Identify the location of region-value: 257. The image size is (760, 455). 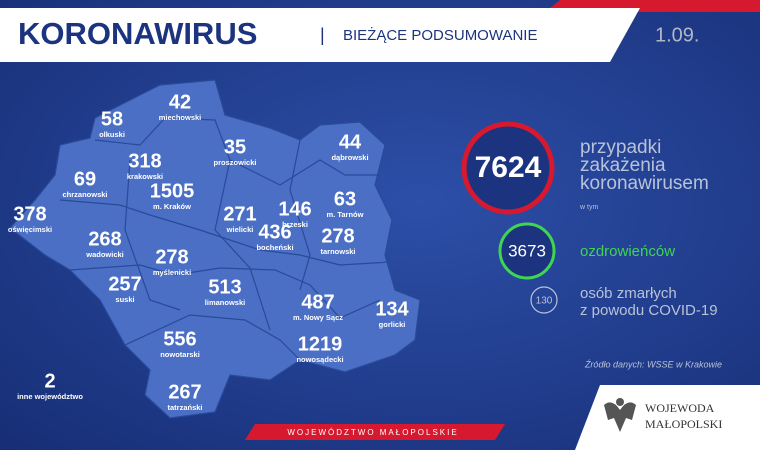
(124, 284).